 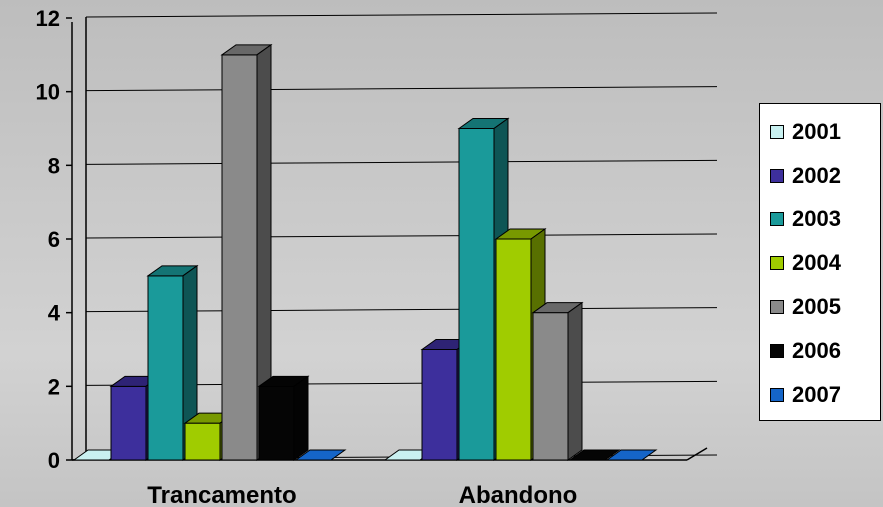 I want to click on legend-label: 2002, so click(x=816, y=175).